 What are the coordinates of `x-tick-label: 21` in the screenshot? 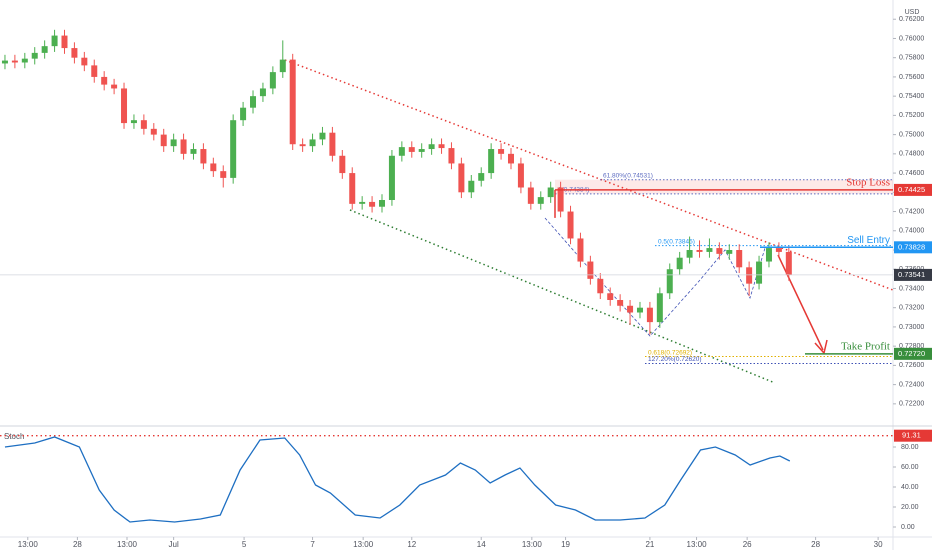 It's located at (649, 544).